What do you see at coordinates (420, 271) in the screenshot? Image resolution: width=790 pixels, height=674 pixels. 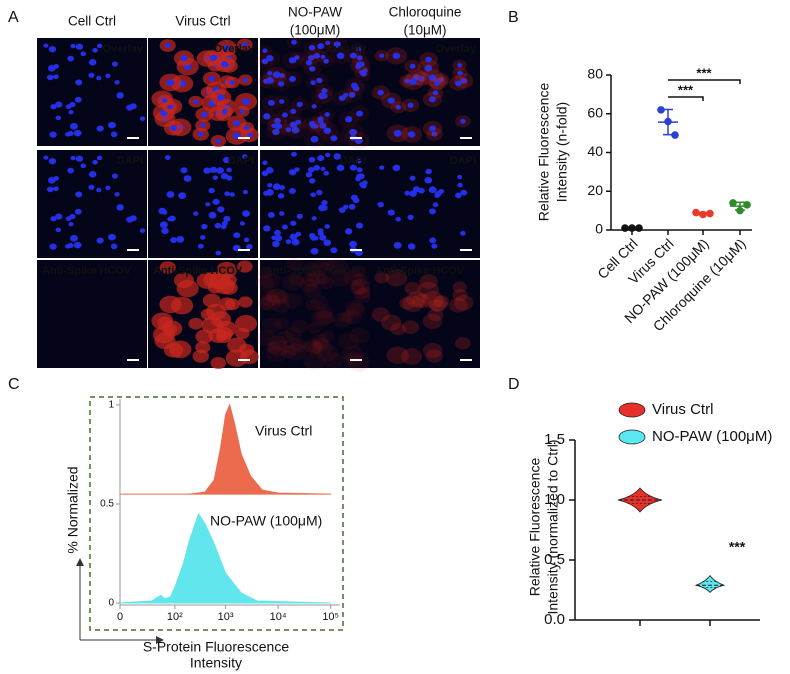 I see `channel-label: Anti-Spike HCOV` at bounding box center [420, 271].